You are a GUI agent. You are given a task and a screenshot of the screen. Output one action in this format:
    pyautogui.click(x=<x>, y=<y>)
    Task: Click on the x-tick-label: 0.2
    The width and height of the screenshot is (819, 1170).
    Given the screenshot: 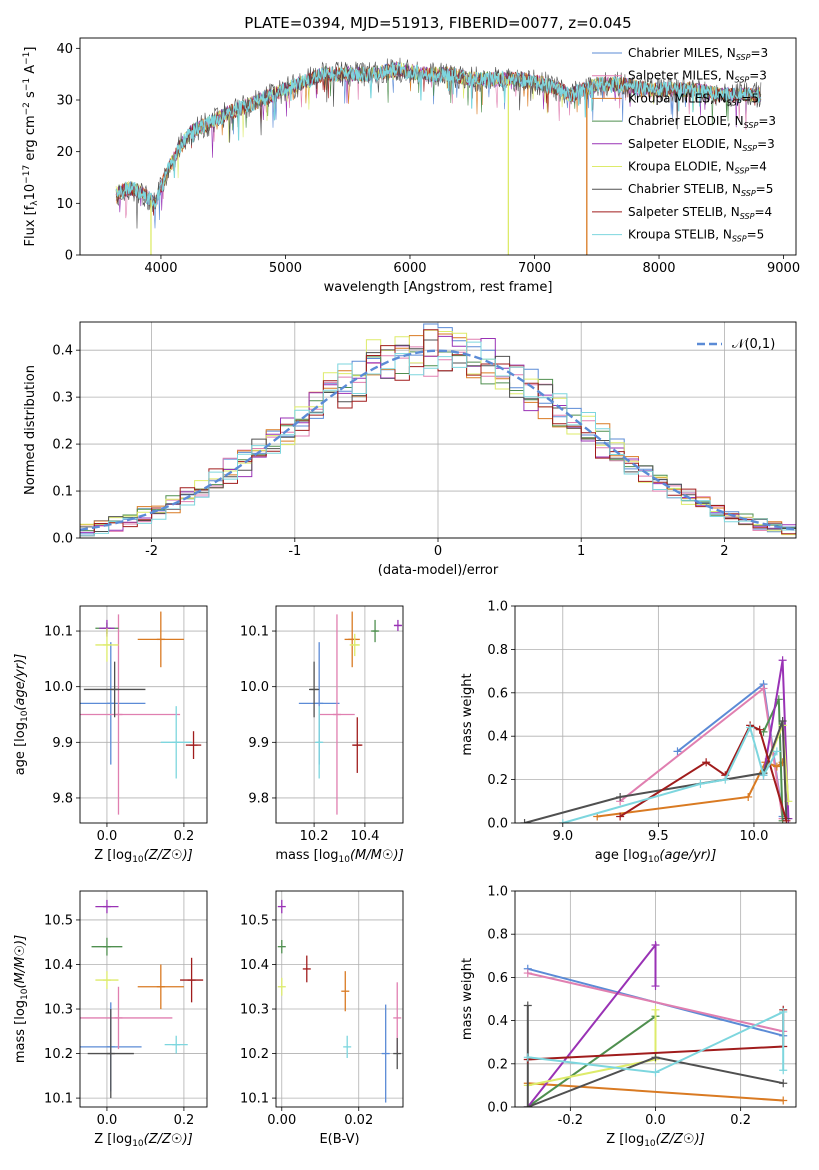 What is the action you would take?
    pyautogui.click(x=184, y=836)
    